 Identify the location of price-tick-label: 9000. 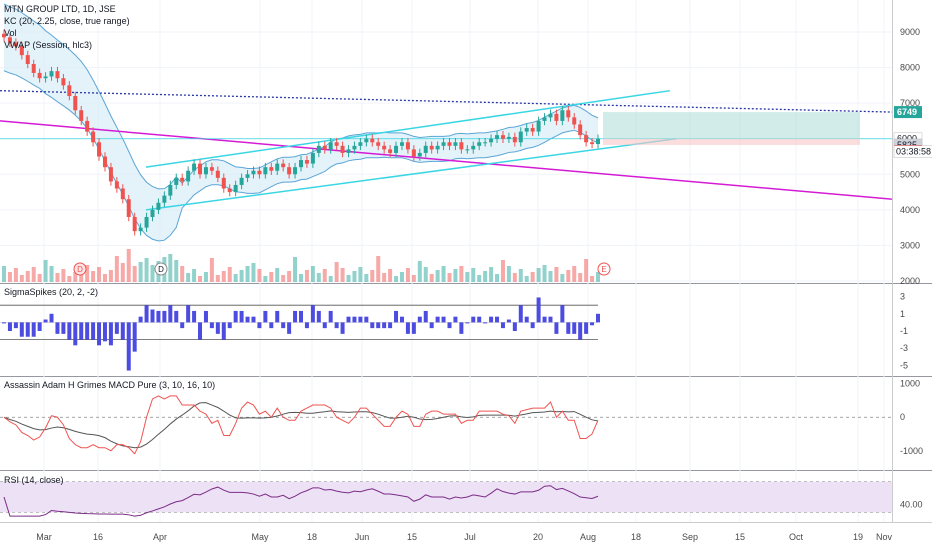
(910, 32).